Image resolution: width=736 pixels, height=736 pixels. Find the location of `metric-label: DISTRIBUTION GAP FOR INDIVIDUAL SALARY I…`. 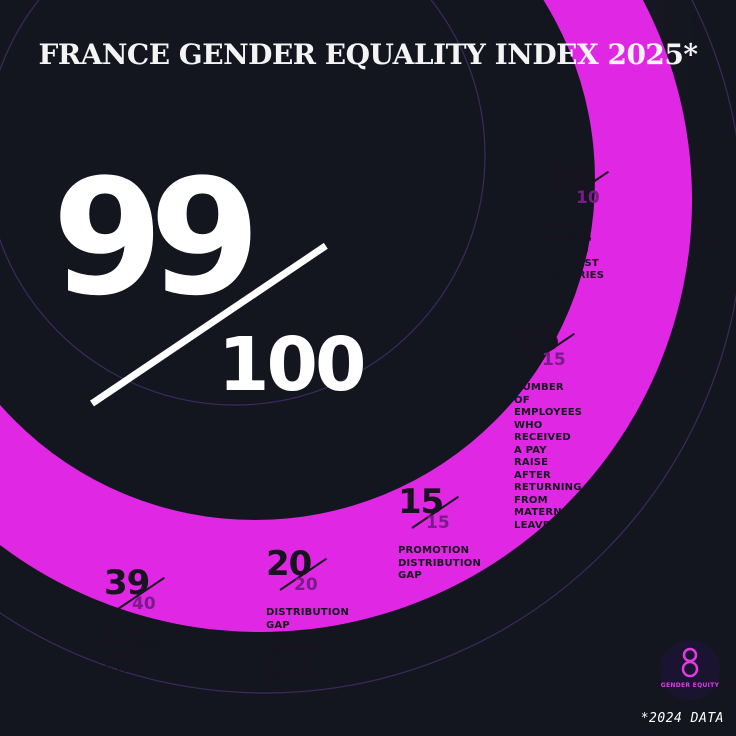

metric-label: DISTRIBUTION GAP FOR INDIVIDUAL SALARY I… is located at coordinates (308, 644).